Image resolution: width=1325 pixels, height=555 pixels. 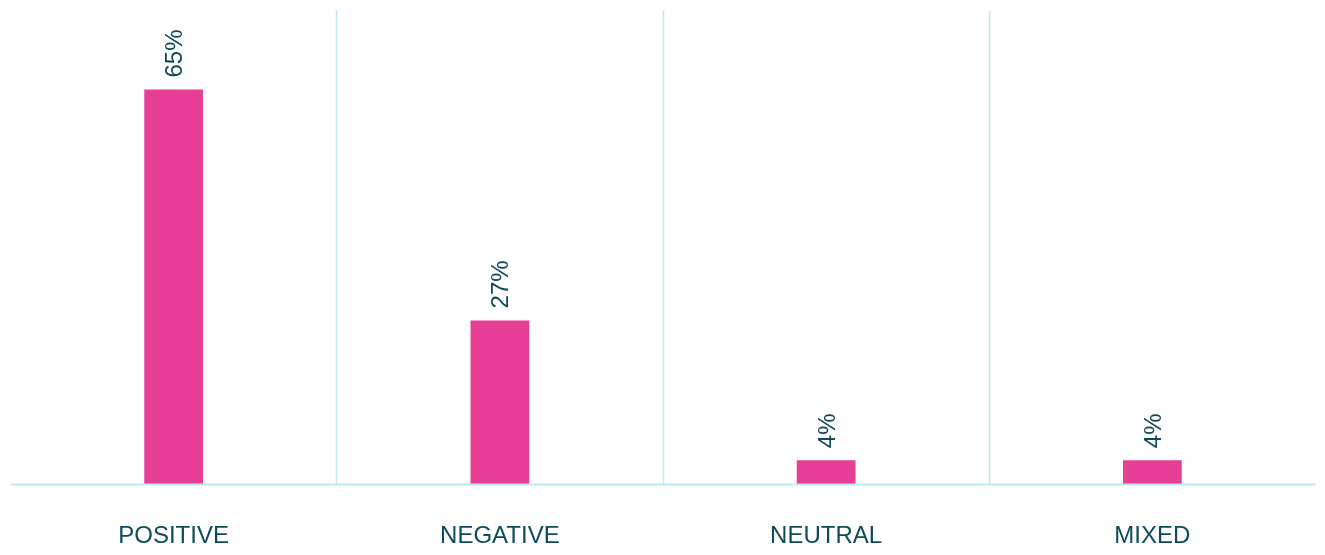 What do you see at coordinates (173, 534) in the screenshot?
I see `x-tick-label: POSITIVE` at bounding box center [173, 534].